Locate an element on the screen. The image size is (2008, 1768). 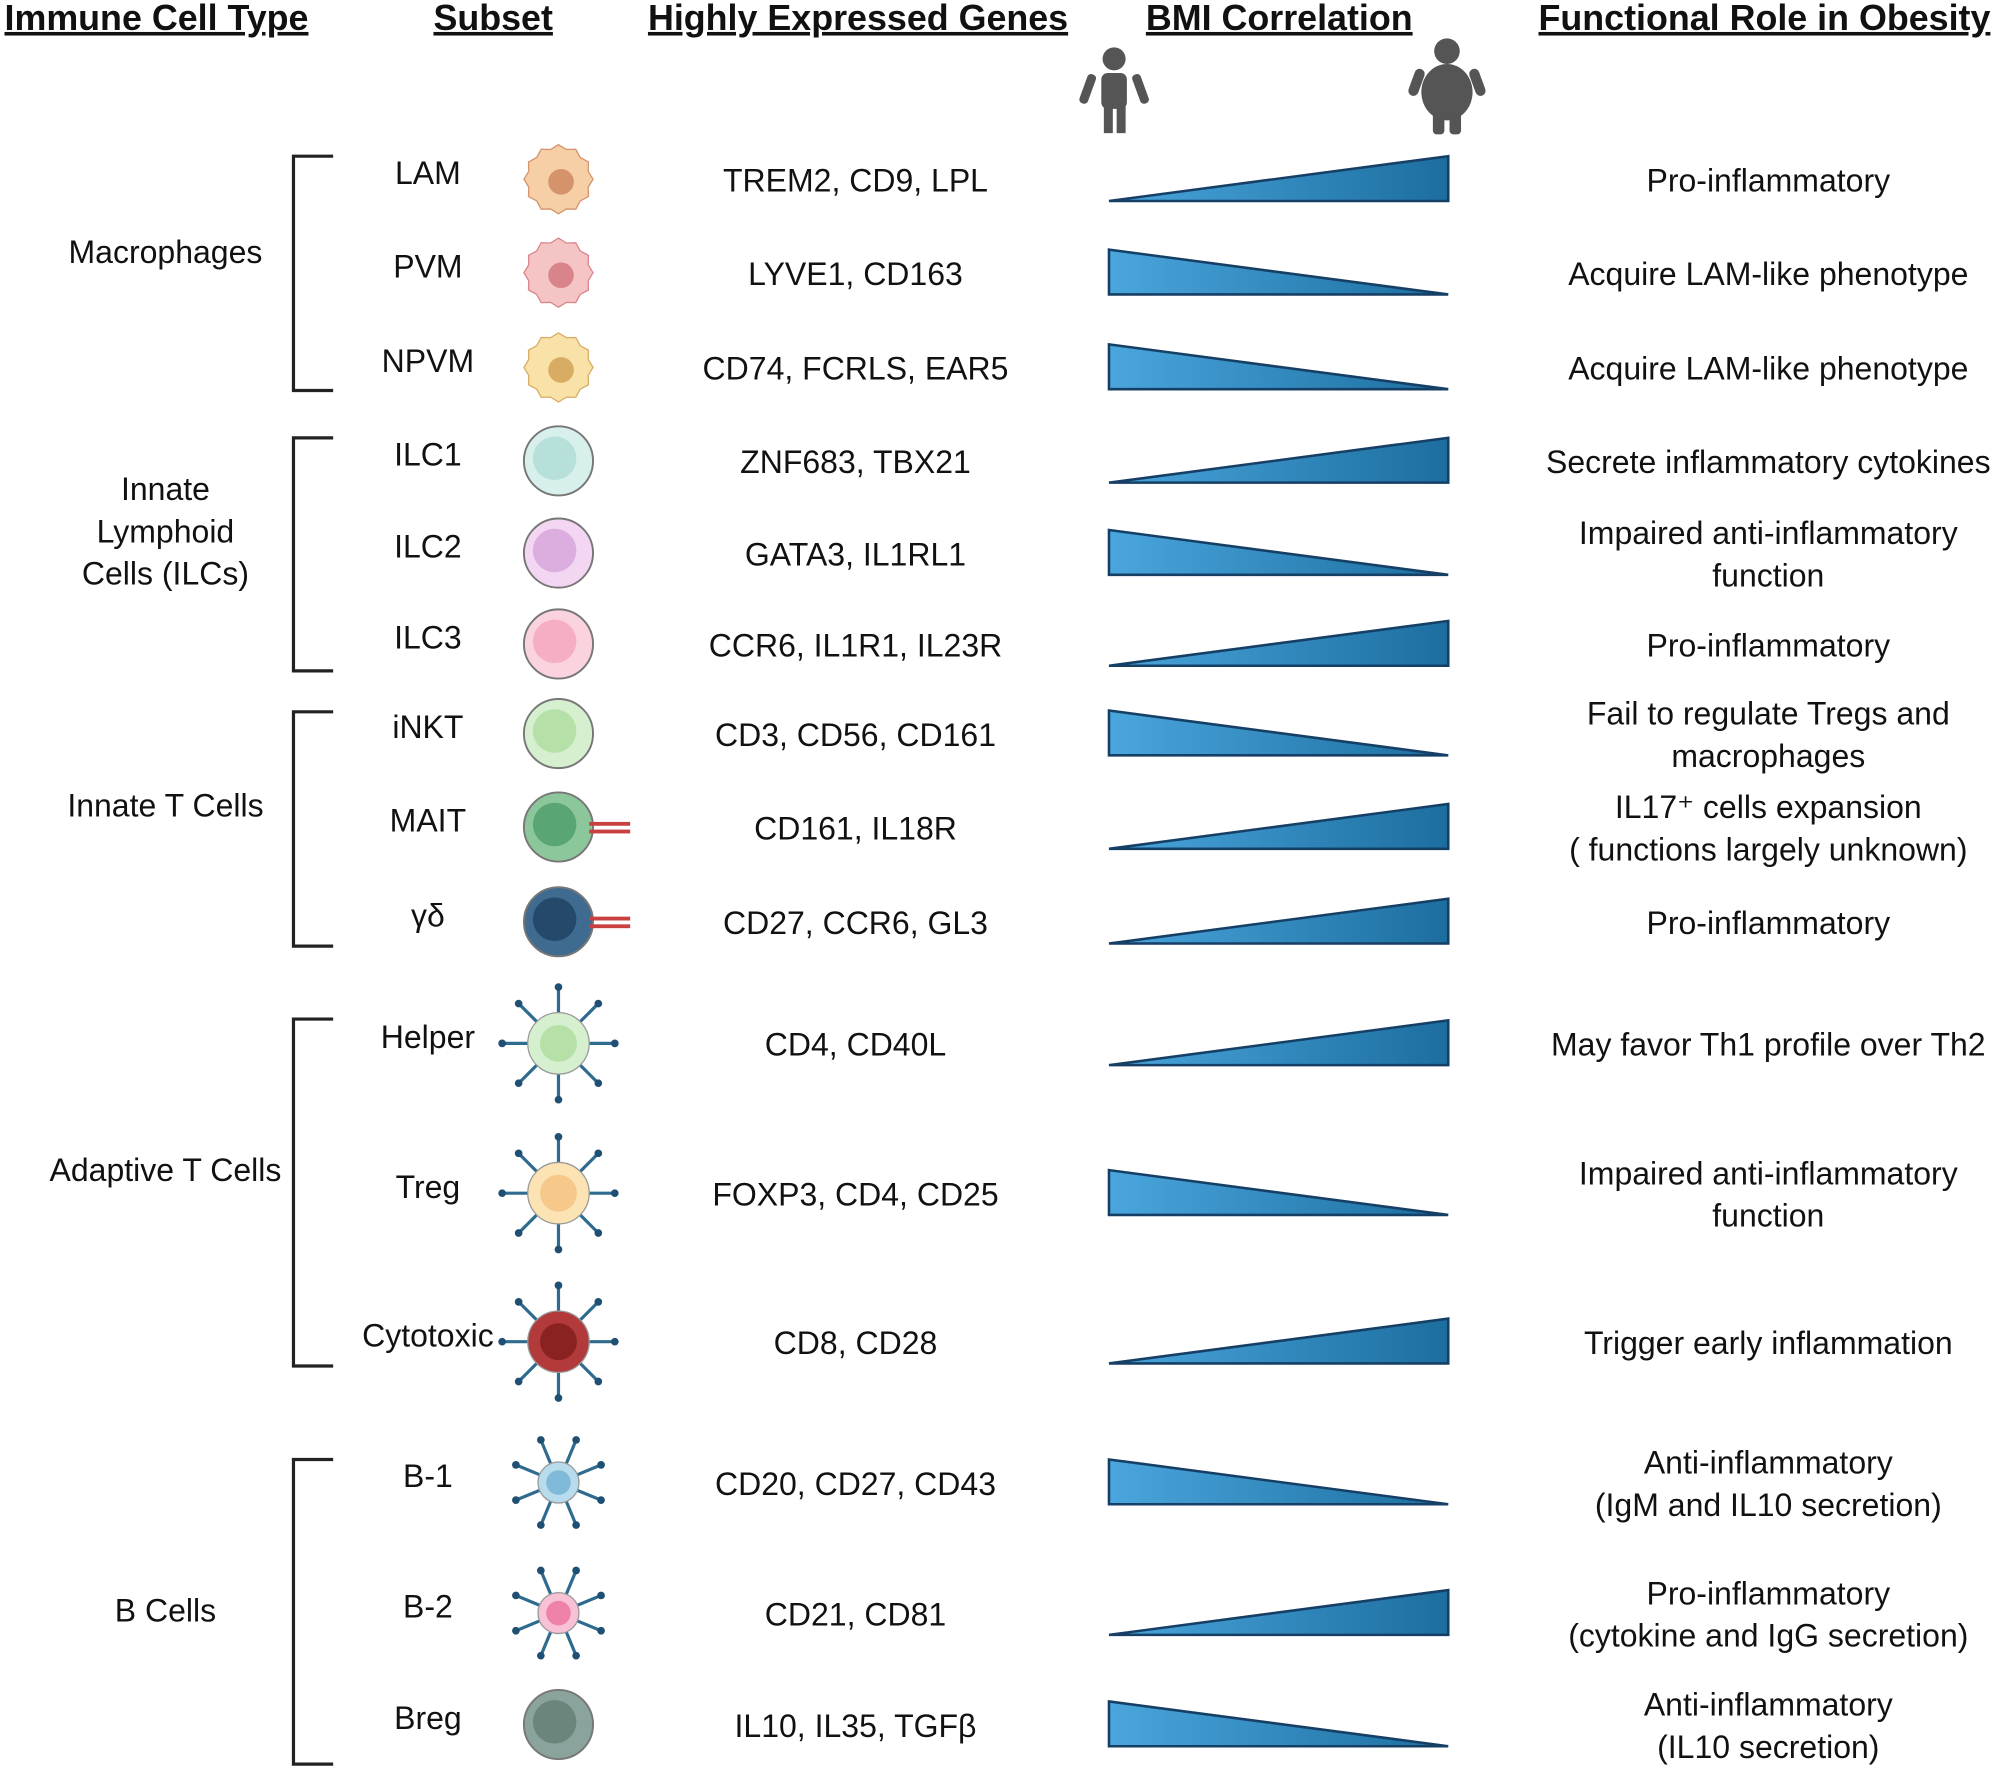
role-text: (cytokine and IgG secretion) is located at coordinates (1768, 1636).